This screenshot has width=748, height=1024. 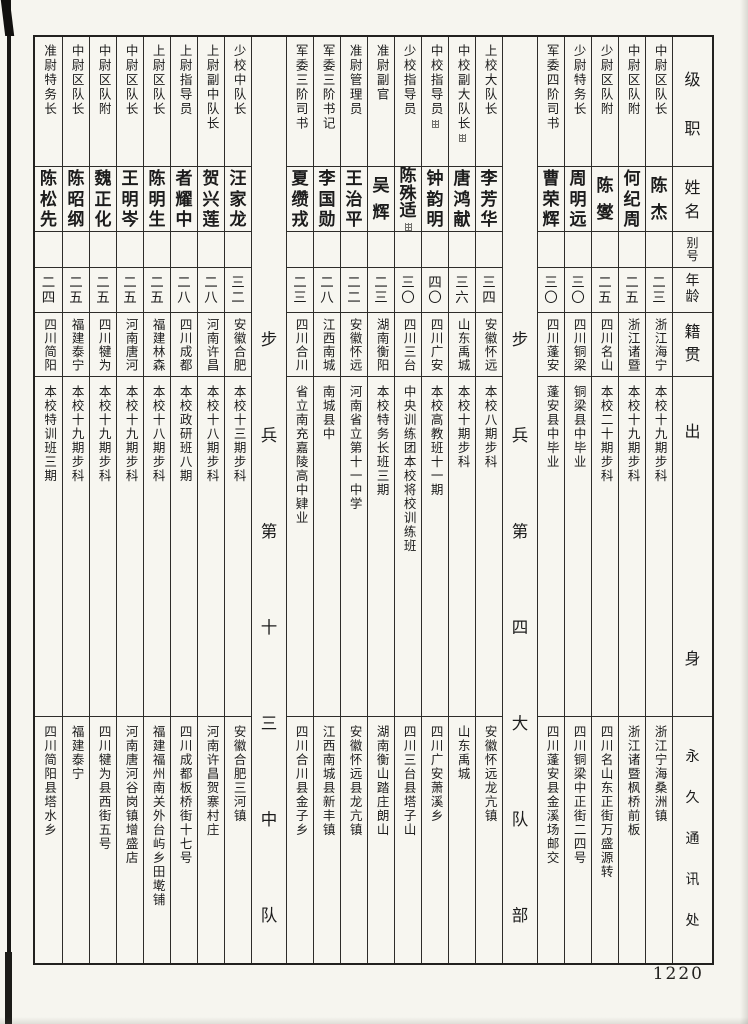 I want to click on rank-cell: 中尉区队附, so click(x=632, y=102).